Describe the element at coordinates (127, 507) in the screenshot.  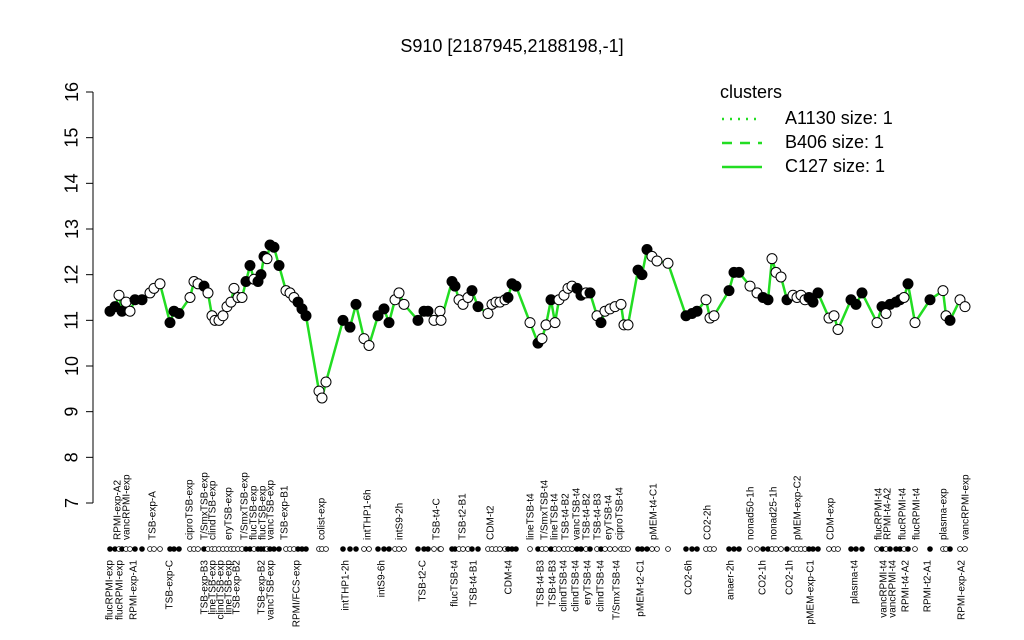
I see `sample-label: vancRPMI-exp` at that location.